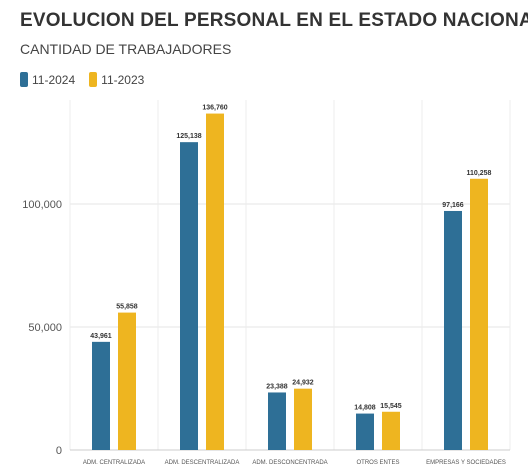 The image size is (528, 476). Describe the element at coordinates (453, 205) in the screenshot. I see `data-label: 97,166` at that location.